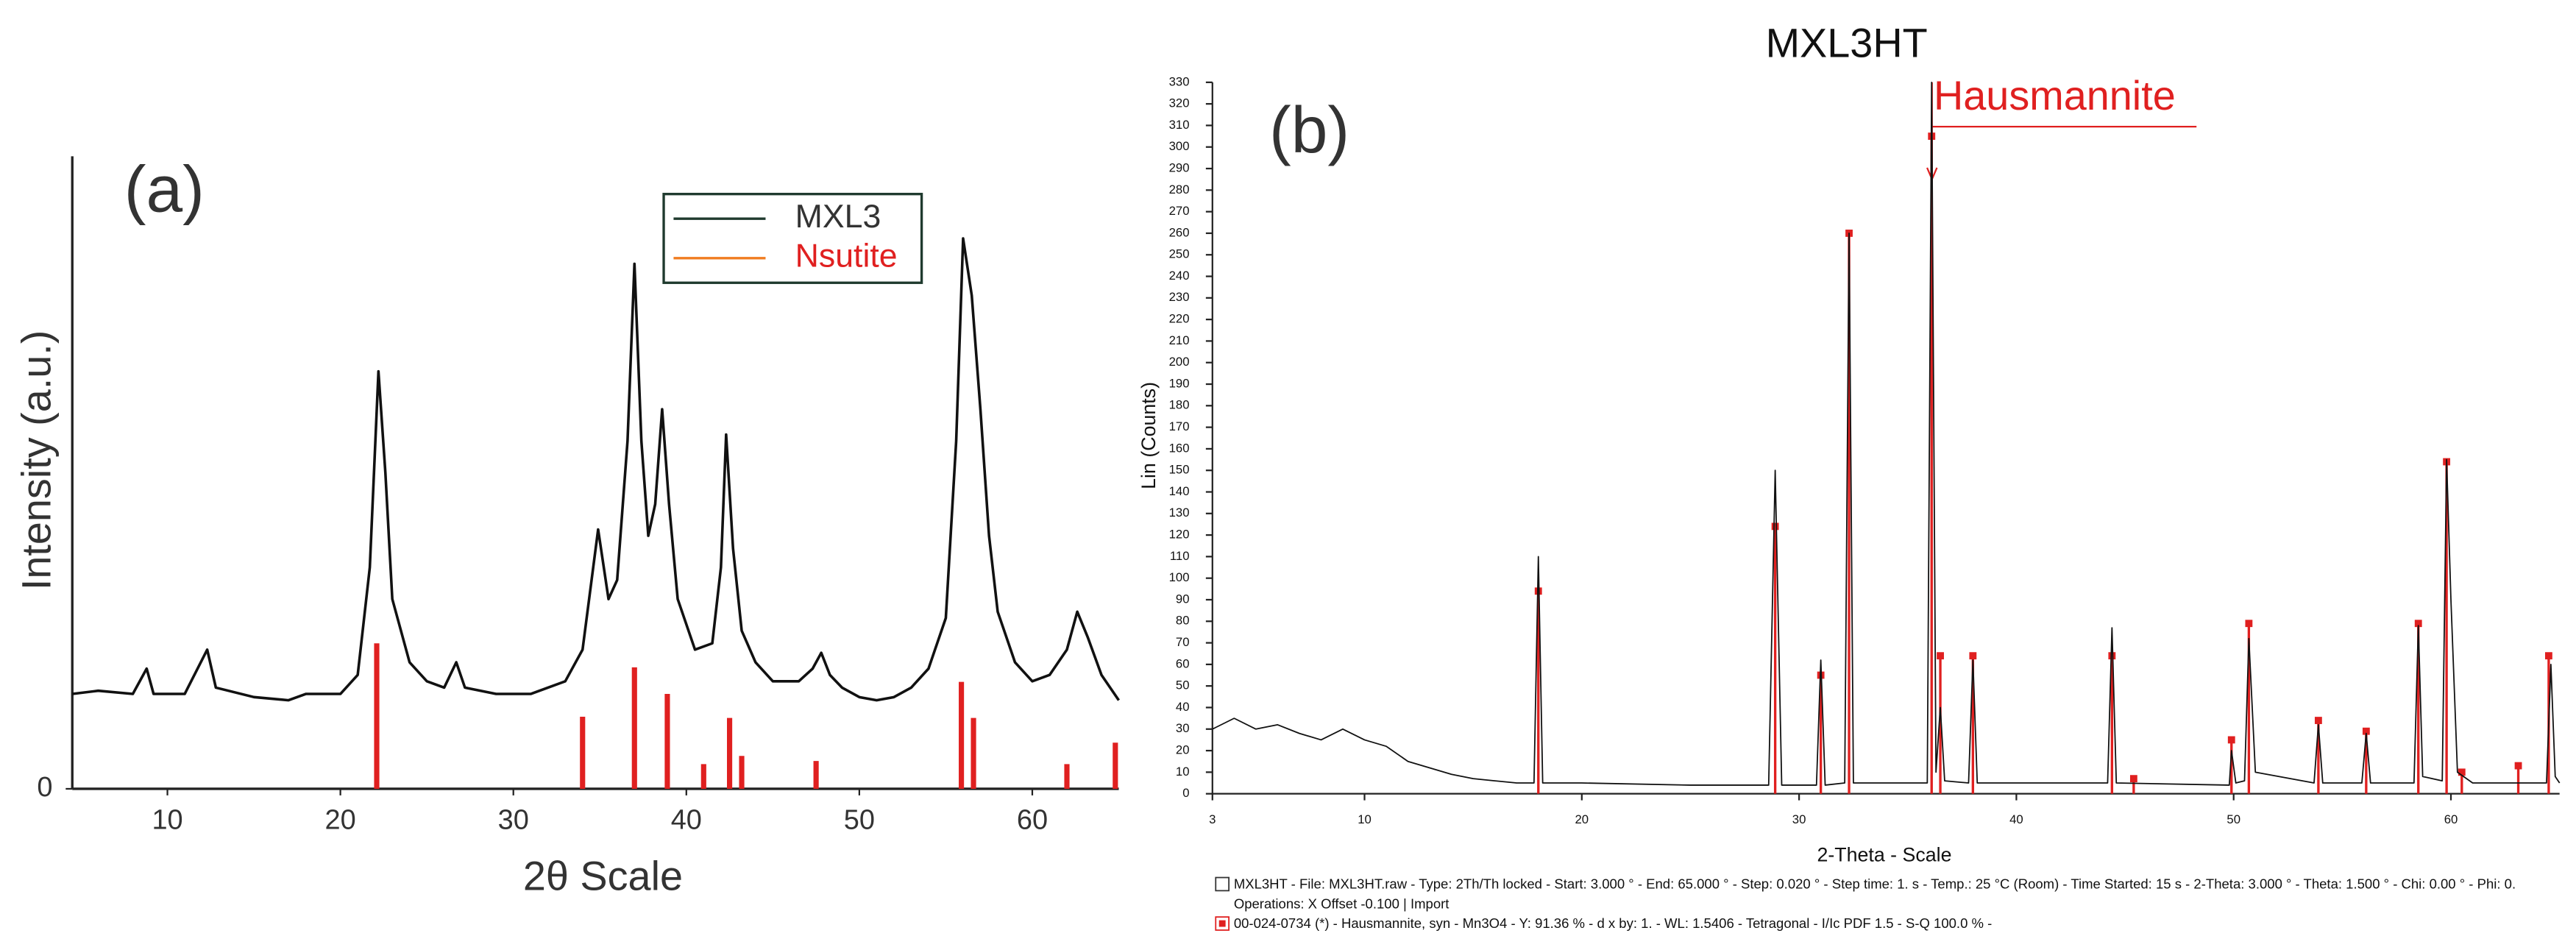 Image resolution: width=2576 pixels, height=950 pixels. I want to click on y-tick-label: 30, so click(1183, 728).